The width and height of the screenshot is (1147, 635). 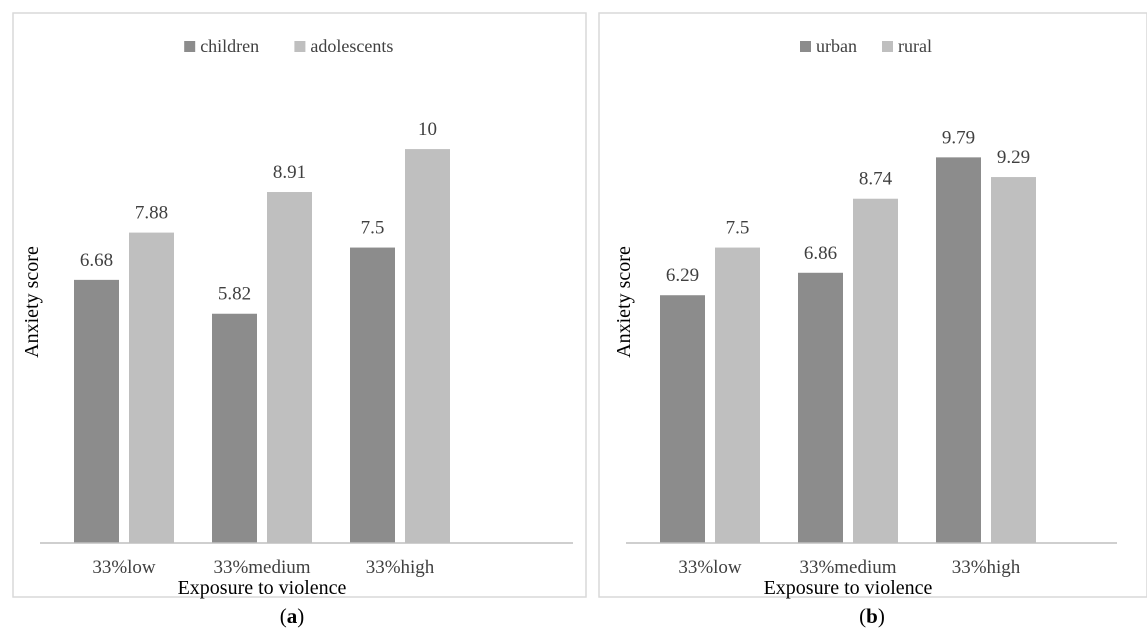 What do you see at coordinates (151, 213) in the screenshot?
I see `data-label: 7.88` at bounding box center [151, 213].